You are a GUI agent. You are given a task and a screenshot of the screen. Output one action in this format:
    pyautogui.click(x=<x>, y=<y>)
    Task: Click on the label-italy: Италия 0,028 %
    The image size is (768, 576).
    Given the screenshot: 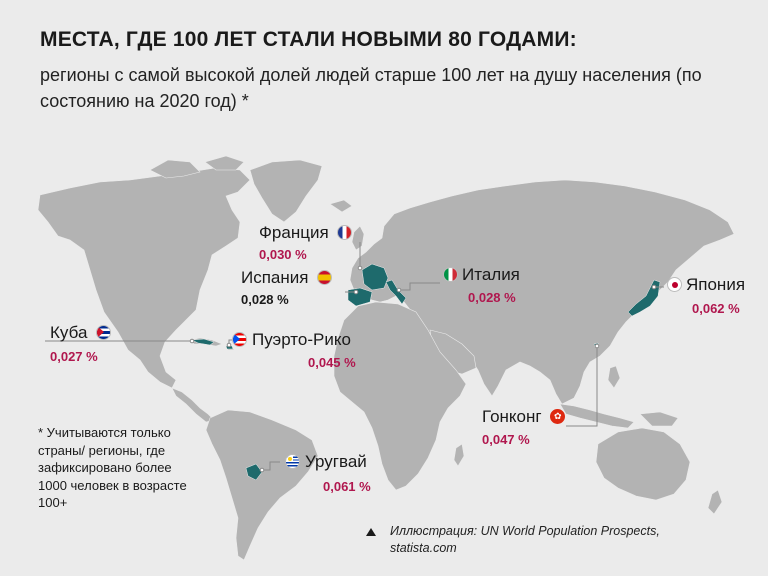 What is the action you would take?
    pyautogui.click(x=481, y=285)
    